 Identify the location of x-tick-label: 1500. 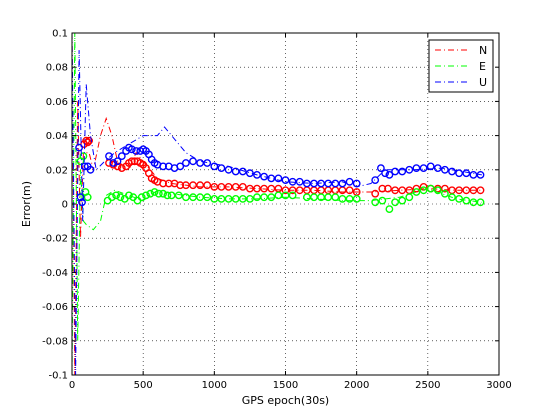
(285, 385).